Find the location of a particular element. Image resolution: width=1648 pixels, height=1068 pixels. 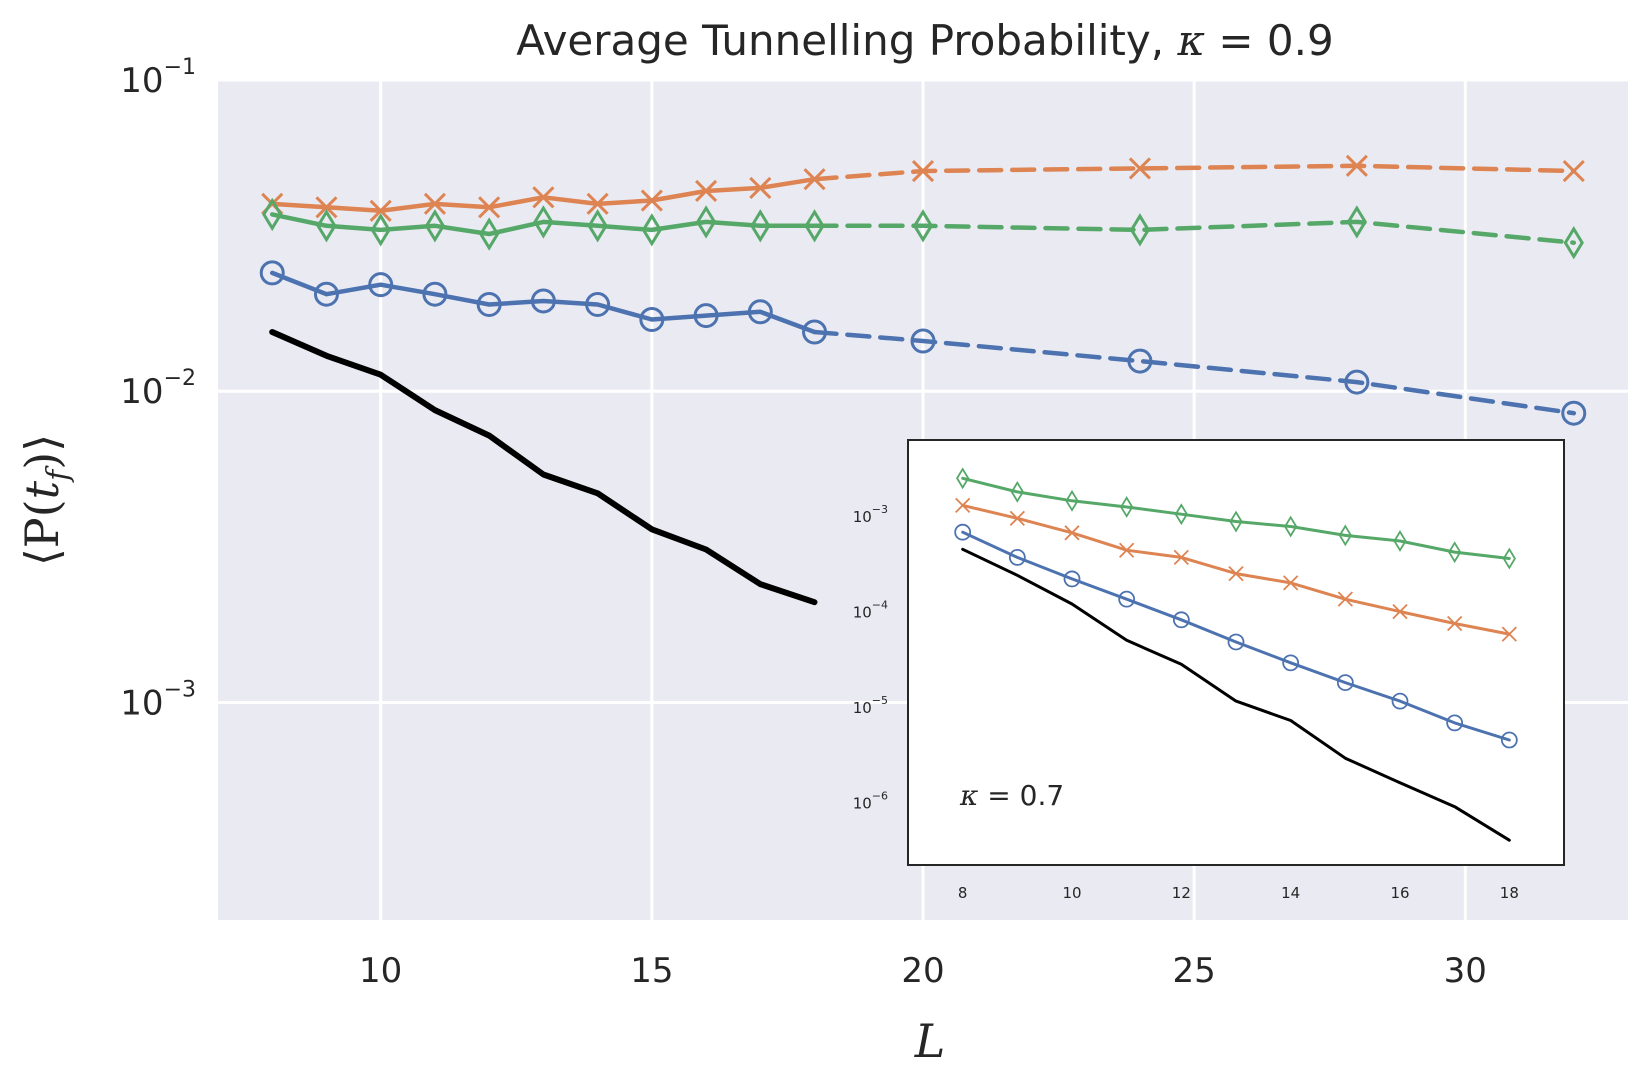

inset-x-tick-label: 16 is located at coordinates (1399, 893).